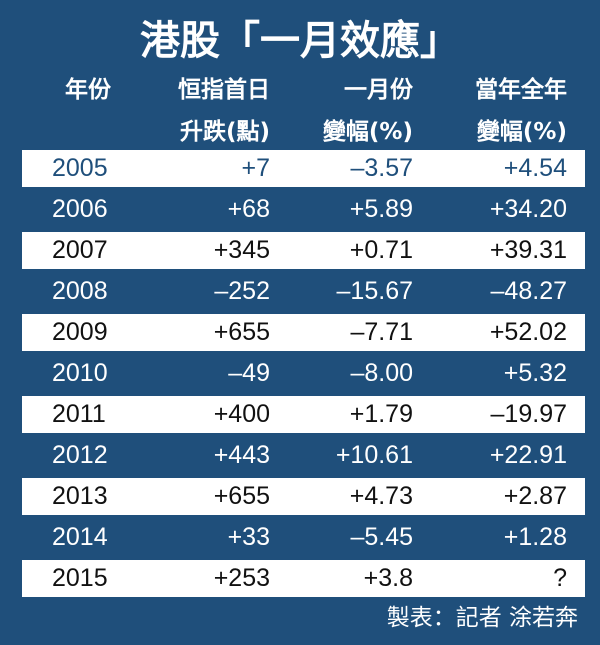  I want to click on cell: 2010, so click(80, 373).